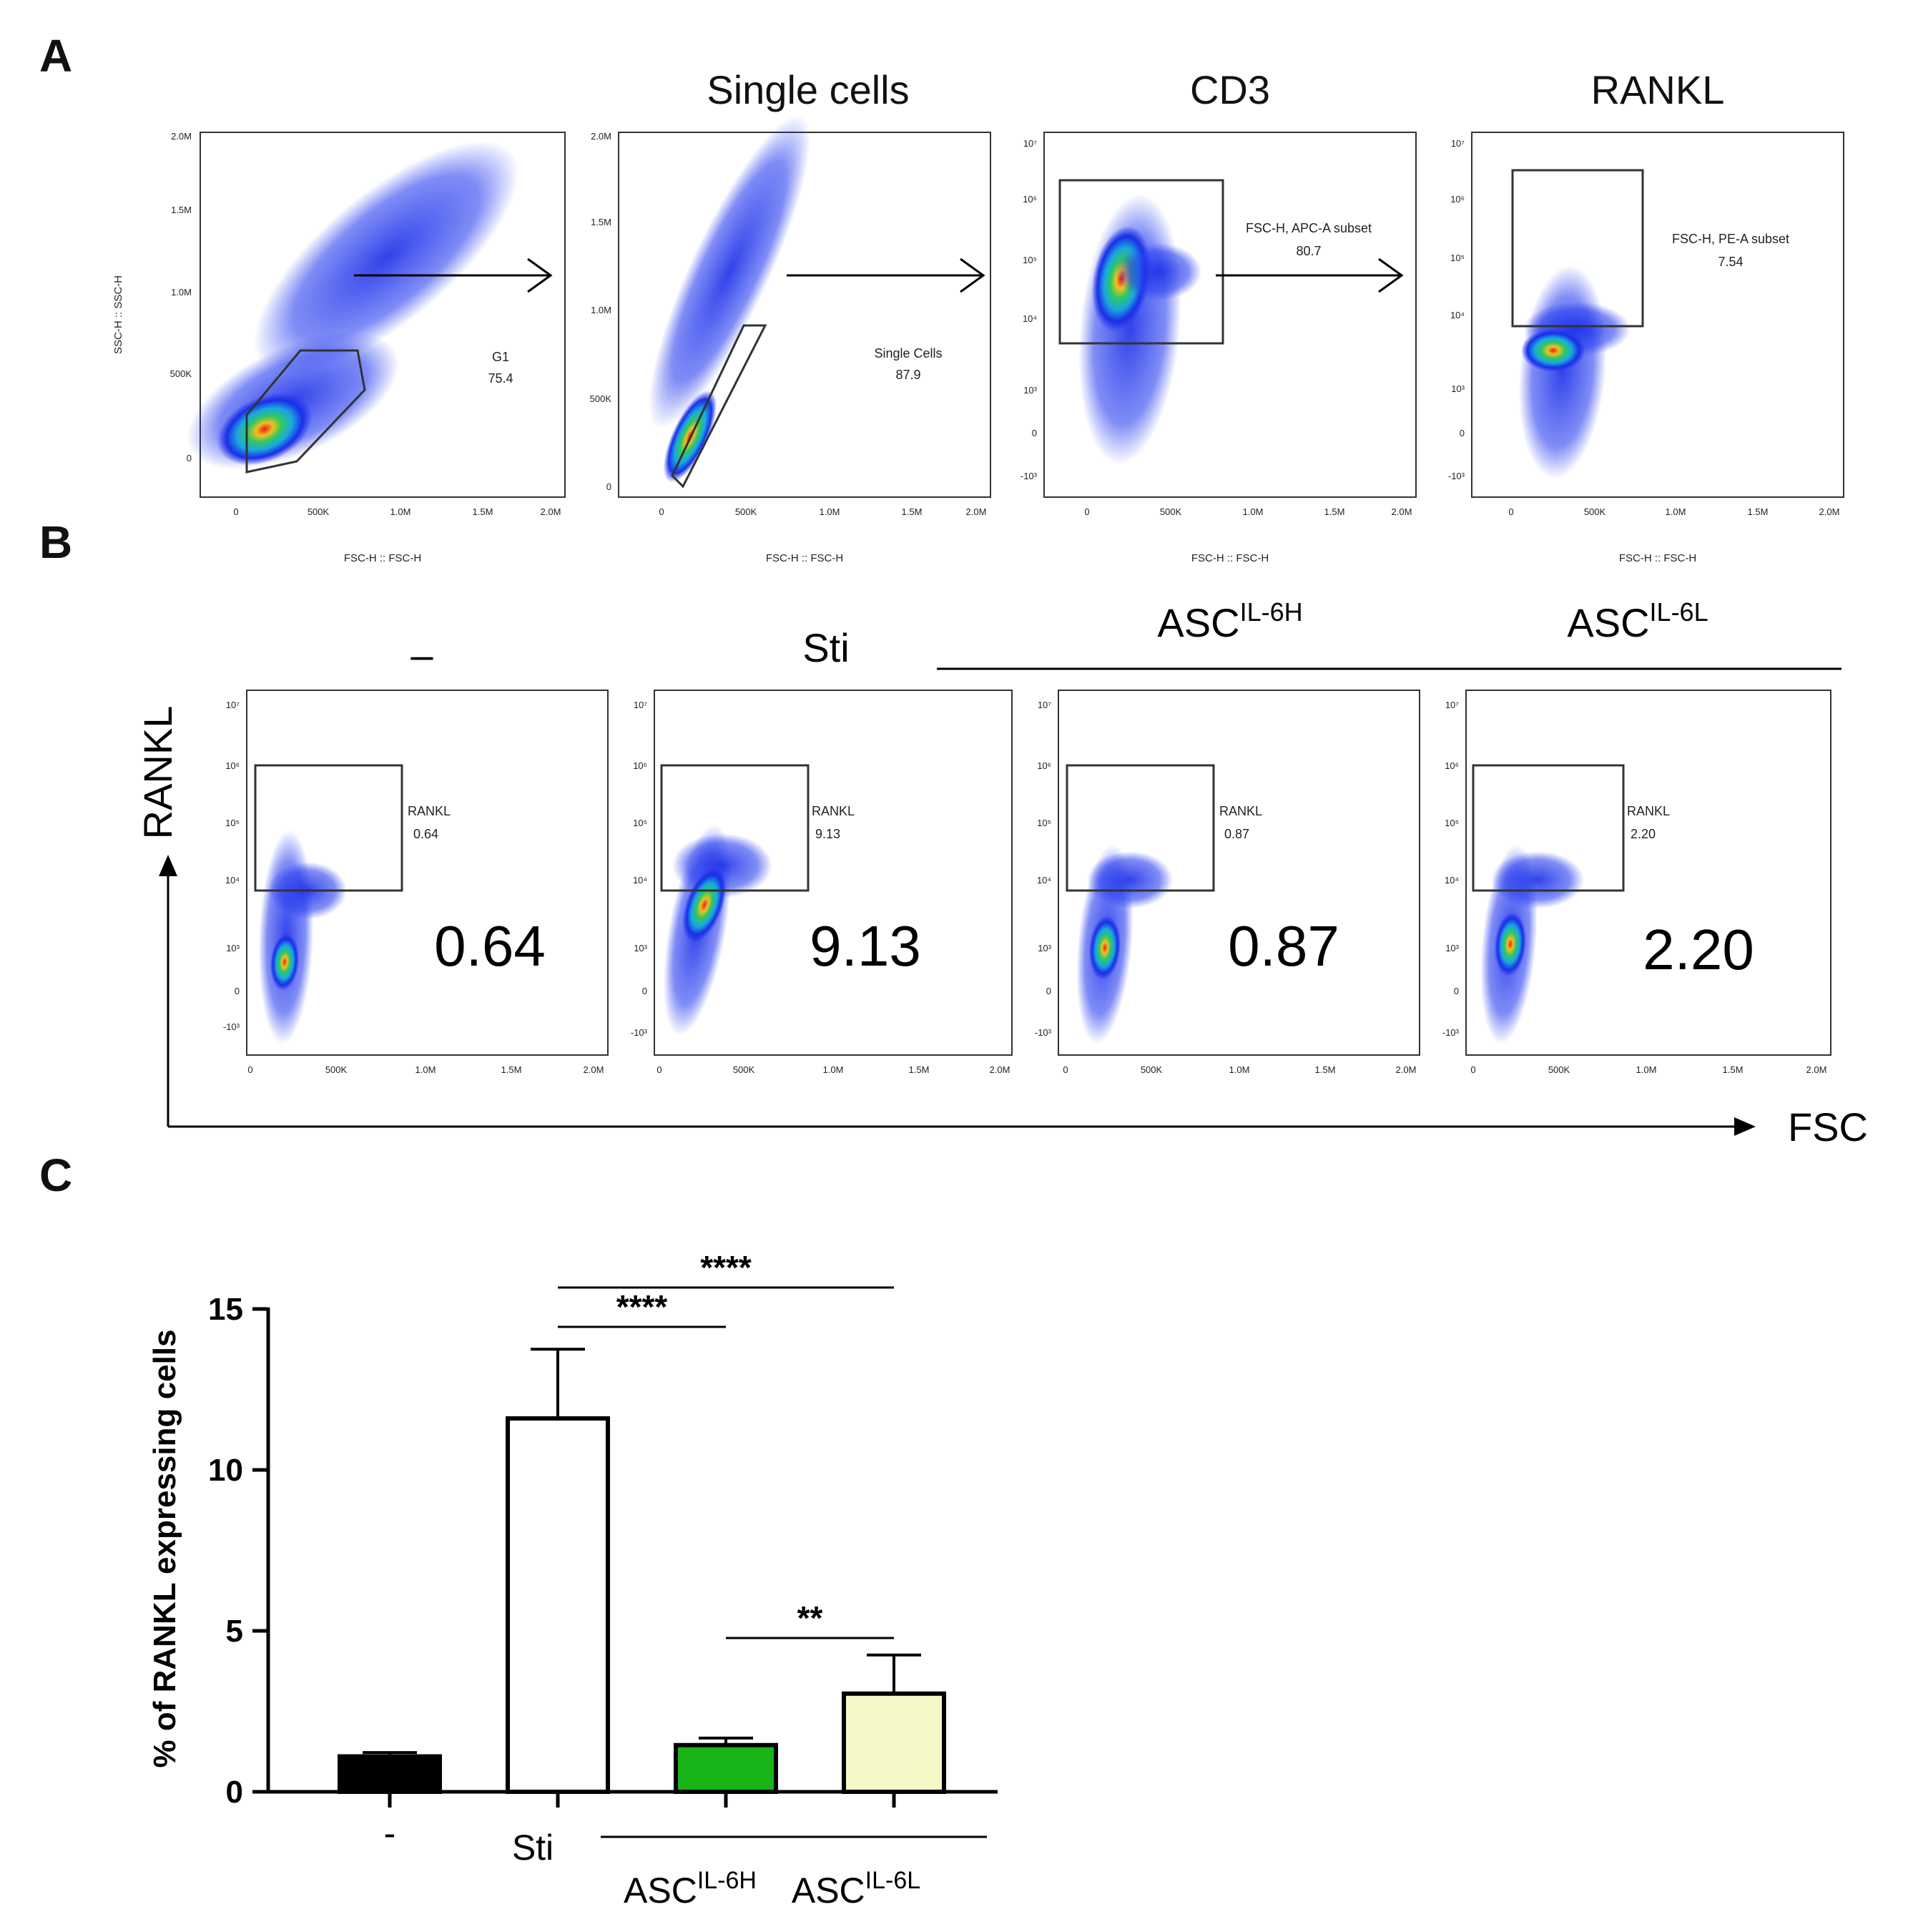 This screenshot has width=1908, height=1932. Describe the element at coordinates (1283, 946) in the screenshot. I see `big-value: 0.87` at that location.